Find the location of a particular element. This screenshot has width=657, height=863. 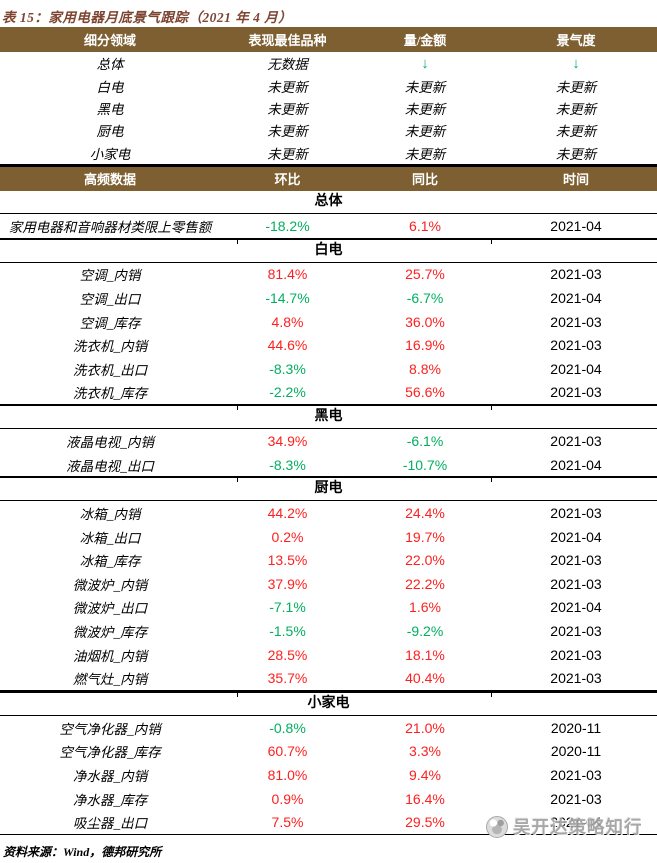

detail-row: 净水器_库存 0.9% 16.4% 2021-03 is located at coordinates (328, 799).